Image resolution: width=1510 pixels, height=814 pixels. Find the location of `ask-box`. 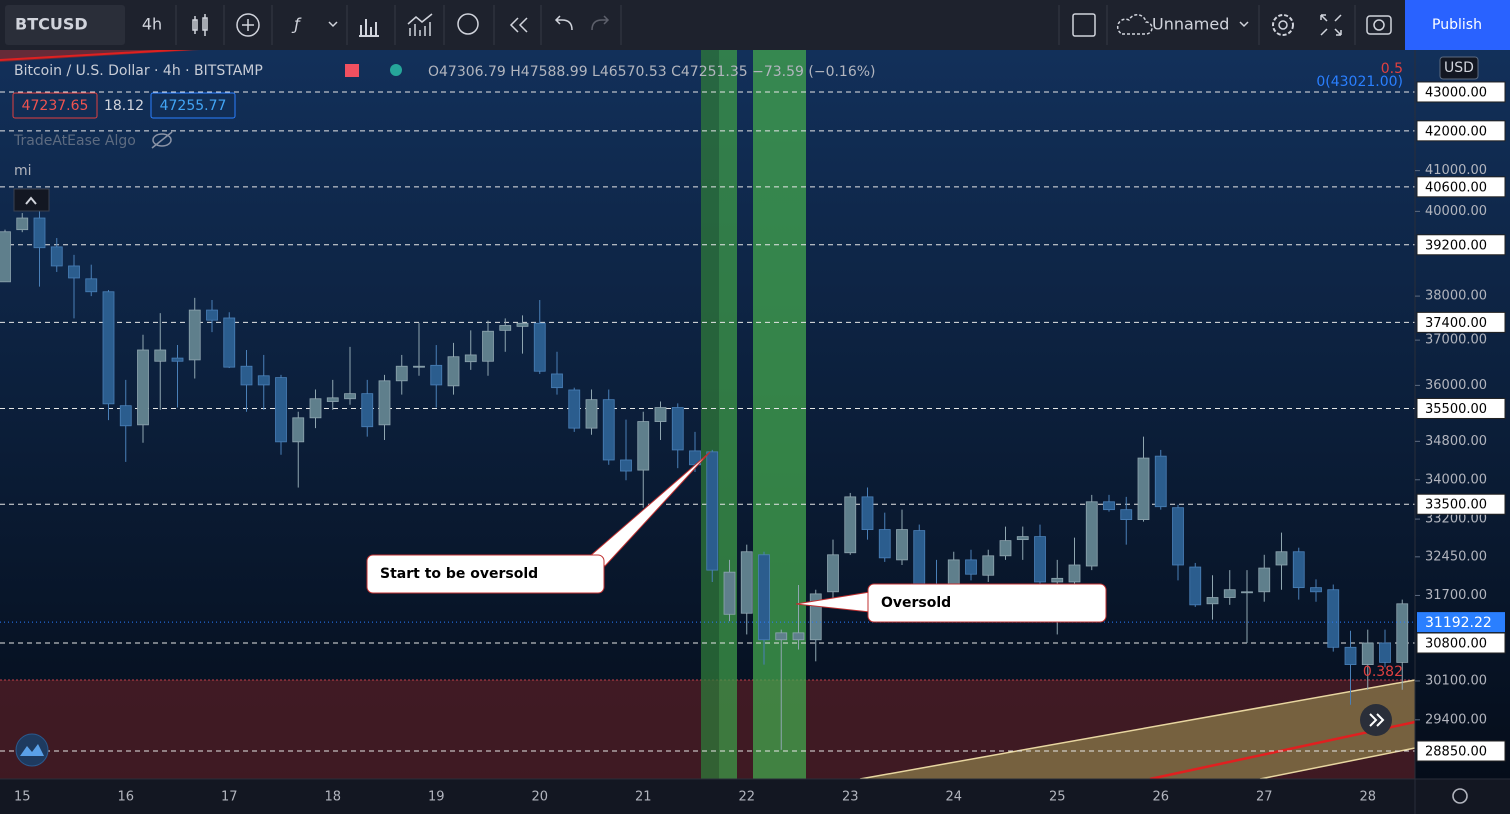

ask-box is located at coordinates (193, 105).